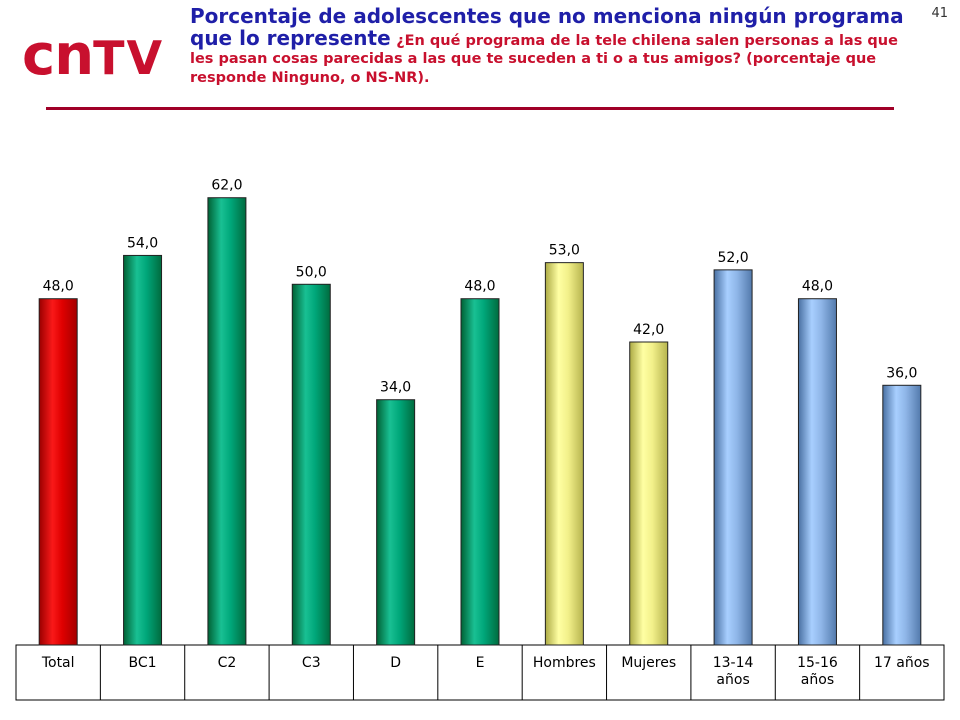 The height and width of the screenshot is (720, 960). Describe the element at coordinates (480, 472) in the screenshot. I see `bar-e` at that location.